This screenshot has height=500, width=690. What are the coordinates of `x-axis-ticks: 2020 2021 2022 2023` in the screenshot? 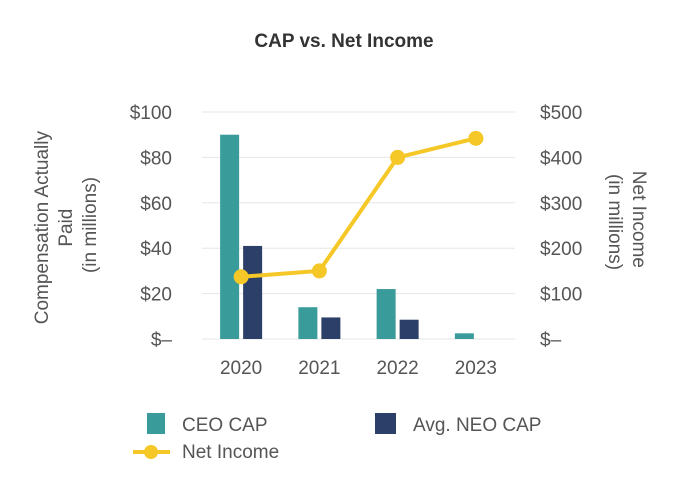 It's located at (358, 368).